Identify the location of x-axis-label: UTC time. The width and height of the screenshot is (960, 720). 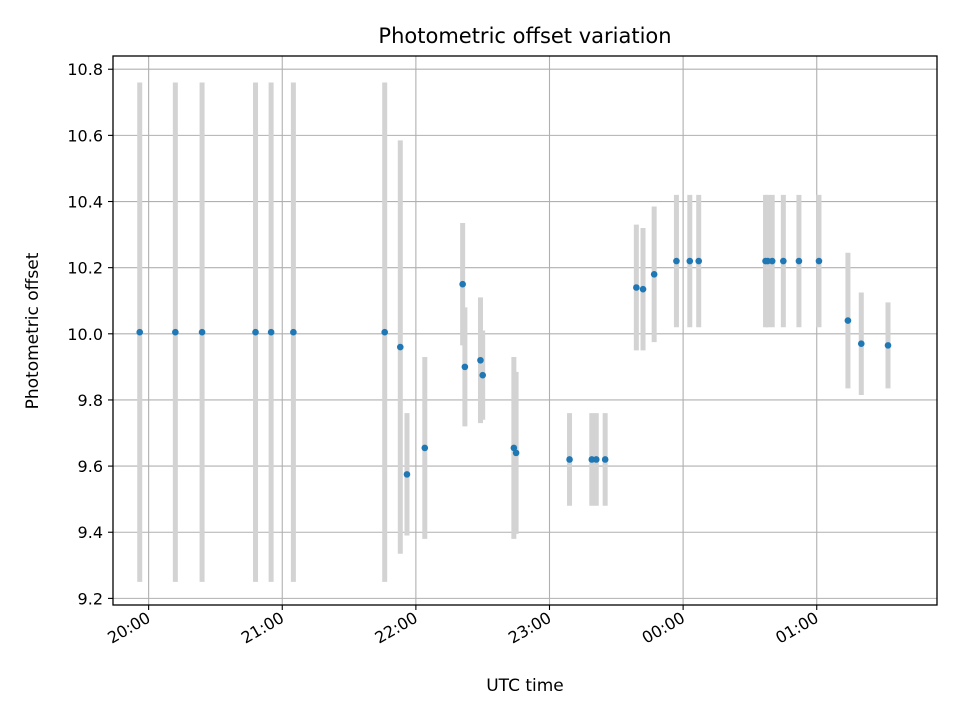
(525, 686).